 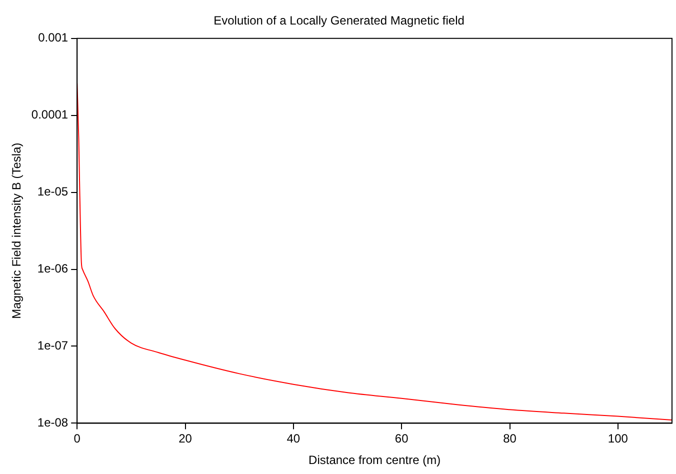 I want to click on y-tick-label: 1e-08, so click(x=52, y=423).